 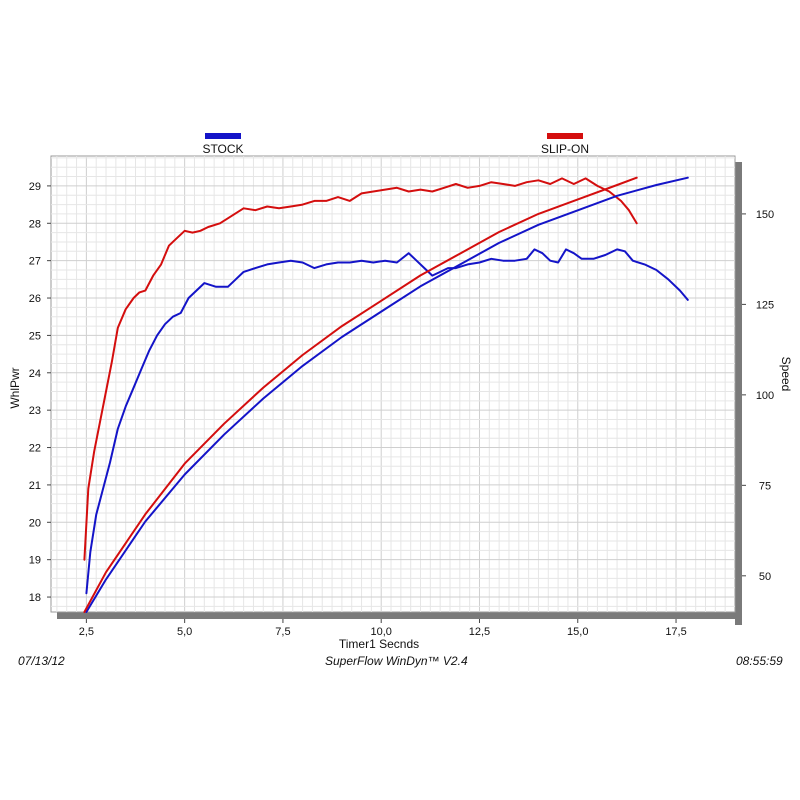 I want to click on y-left-tick-label: 21, so click(x=35, y=486).